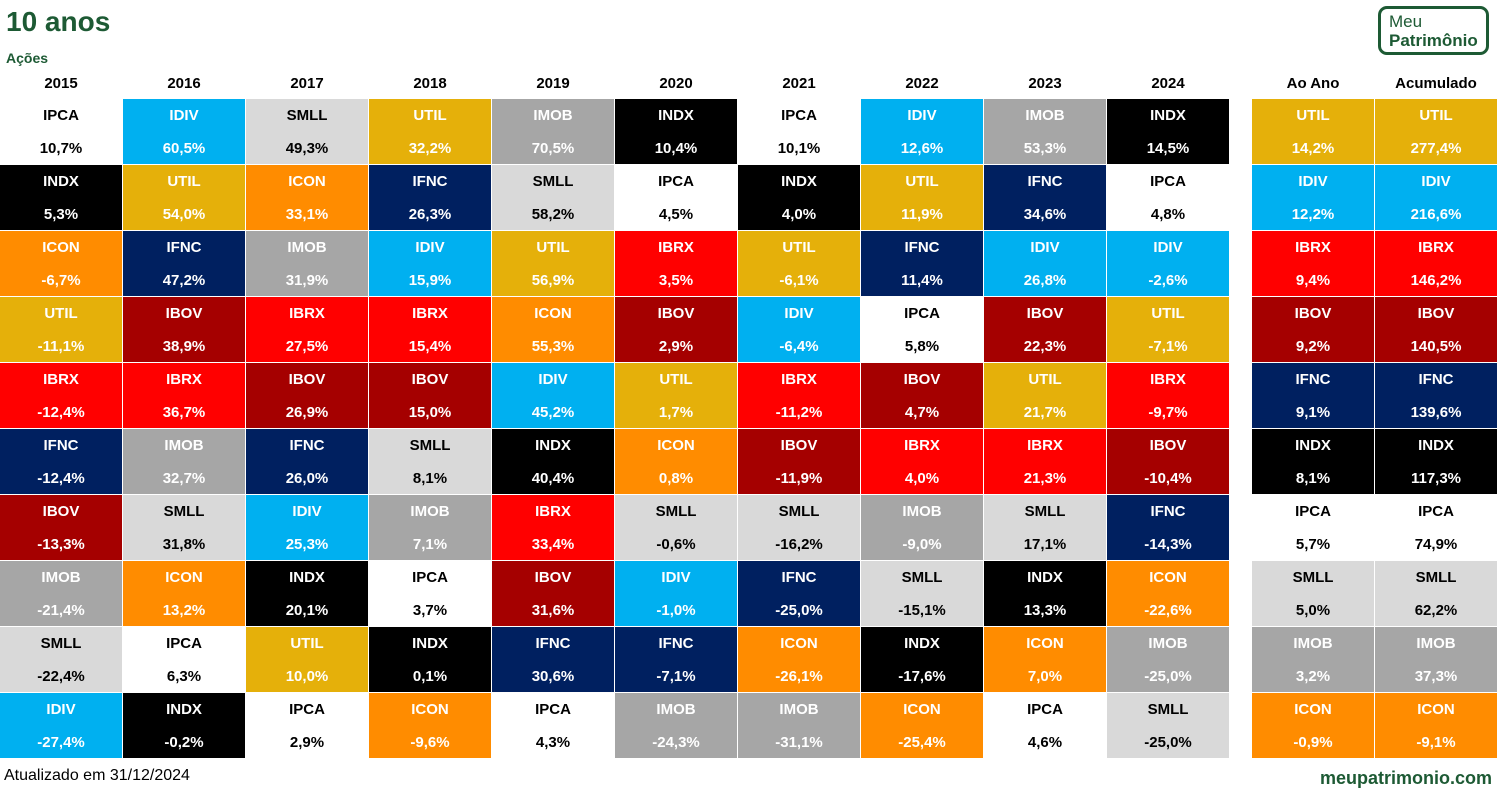 The image size is (1498, 793). Describe the element at coordinates (1045, 461) in the screenshot. I see `table-cell: IBRX 21,3%` at that location.